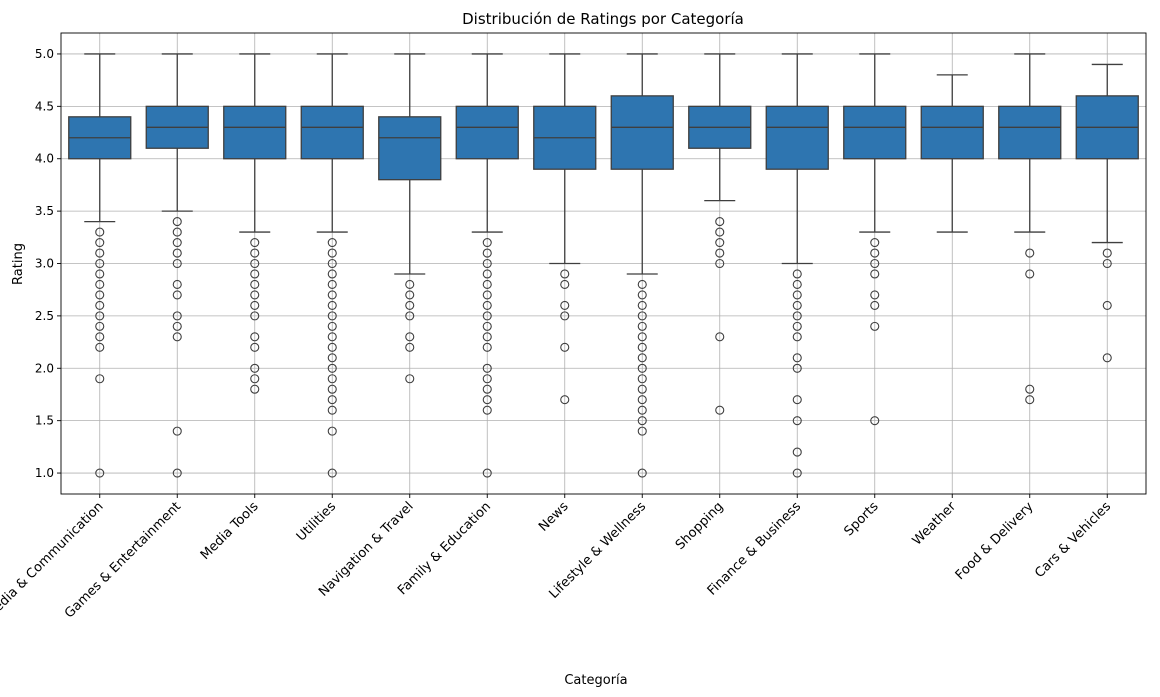  I want to click on x-tick-label: Weather, so click(935, 524).